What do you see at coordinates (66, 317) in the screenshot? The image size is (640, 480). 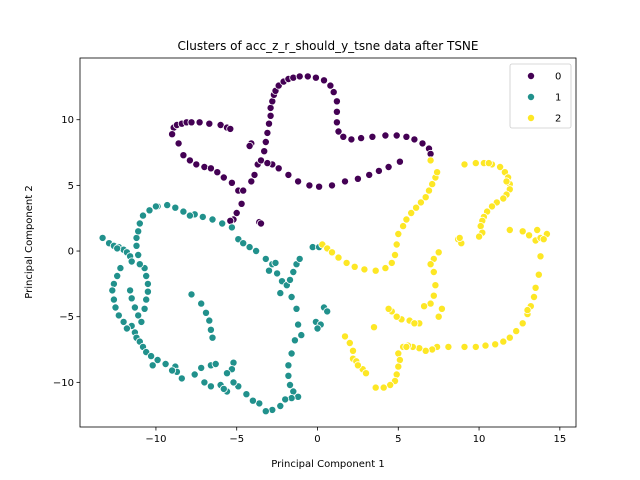 I see `y-tick-label: −5` at bounding box center [66, 317].